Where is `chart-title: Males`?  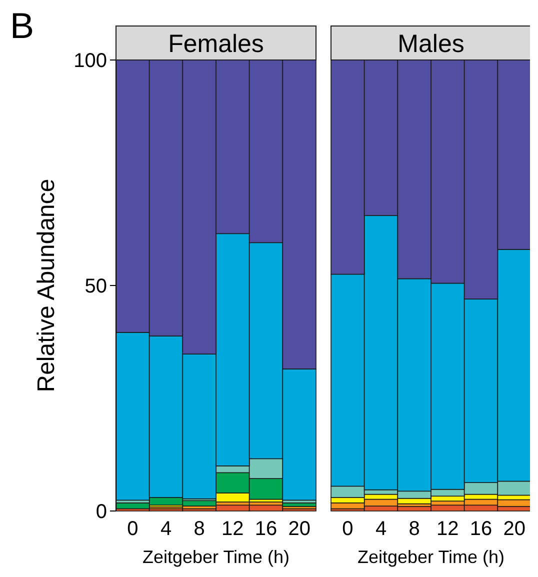
chart-title: Males is located at coordinates (431, 44).